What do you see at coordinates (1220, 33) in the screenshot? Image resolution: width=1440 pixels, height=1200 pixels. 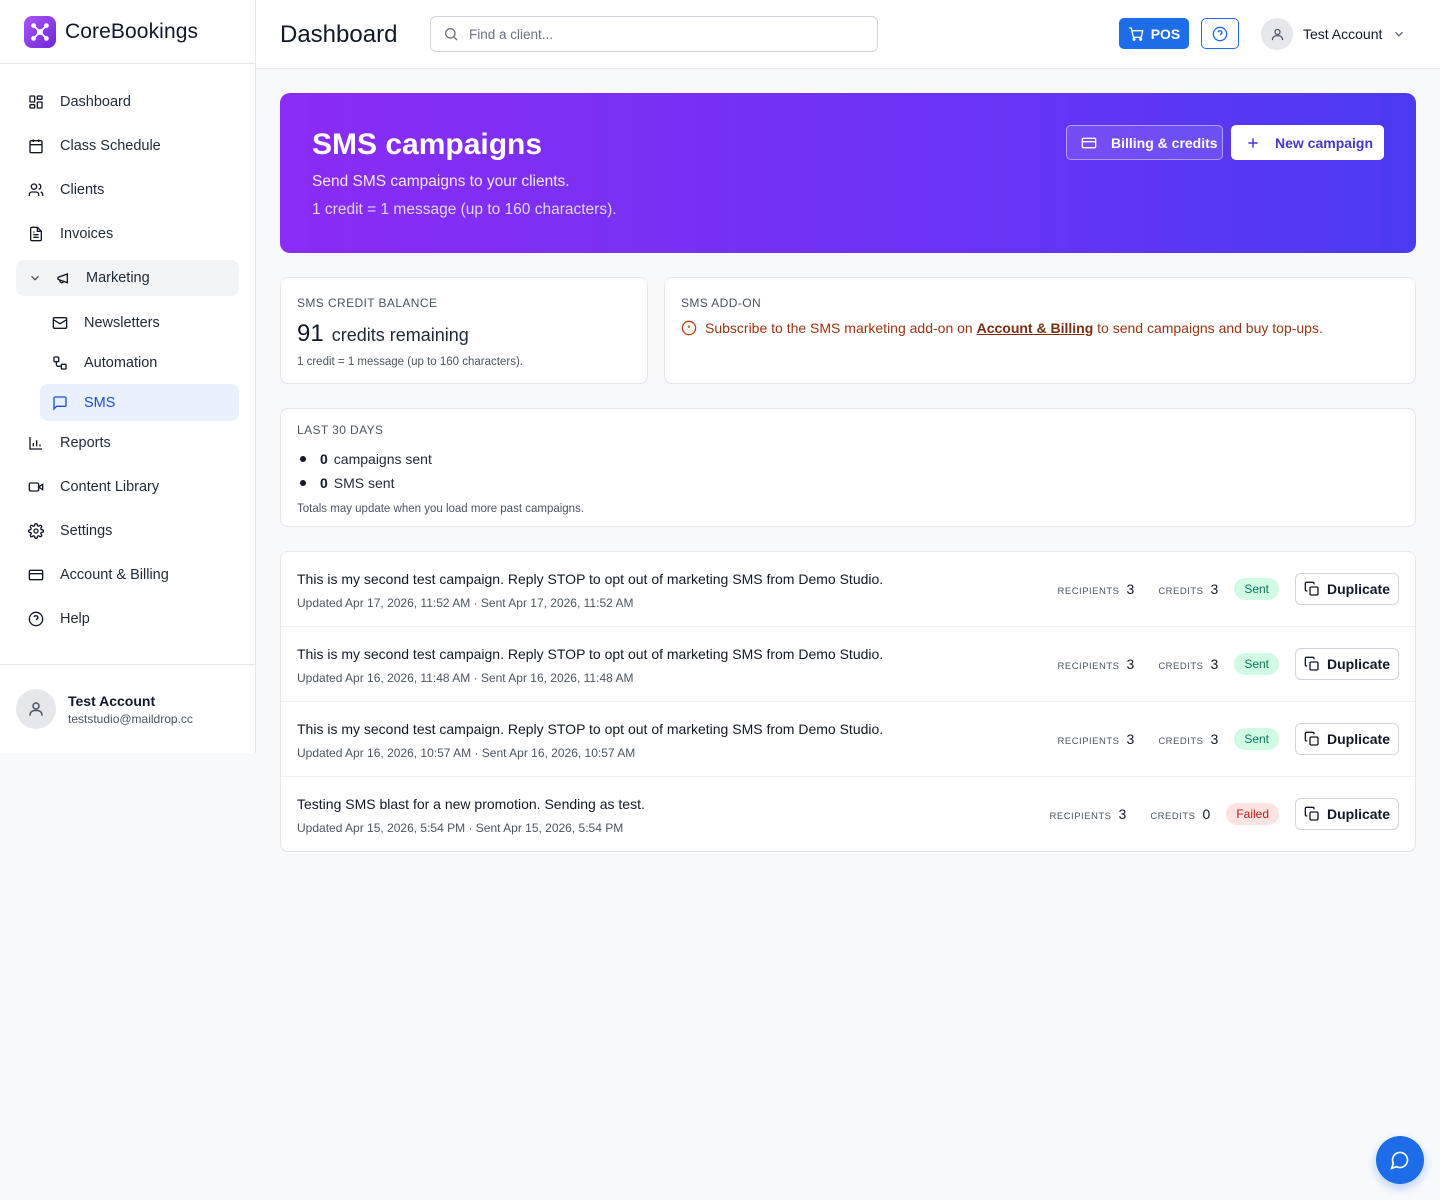 I see `help-button` at bounding box center [1220, 33].